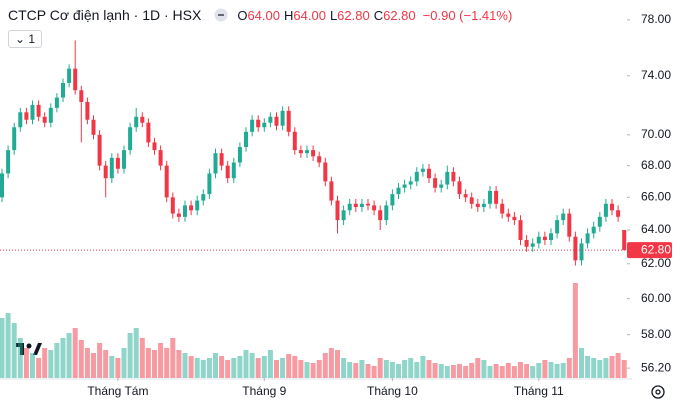 Image resolution: width=680 pixels, height=409 pixels. Describe the element at coordinates (656, 165) in the screenshot. I see `y-tick-label: 68.00` at that location.